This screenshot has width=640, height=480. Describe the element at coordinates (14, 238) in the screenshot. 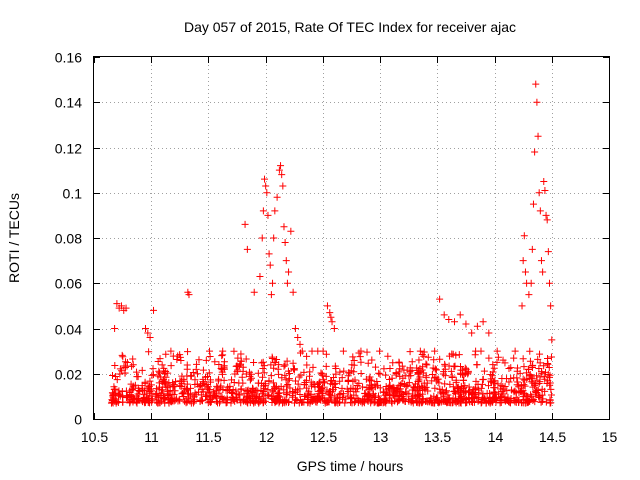

I see `y-axis-title: ROTI / TECUs` at that location.